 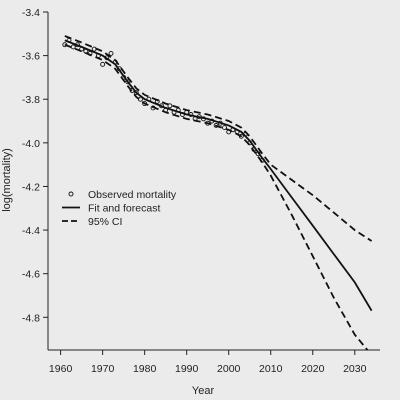 What do you see at coordinates (7, 180) in the screenshot?
I see `y-axis-title: log(mortality)` at bounding box center [7, 180].